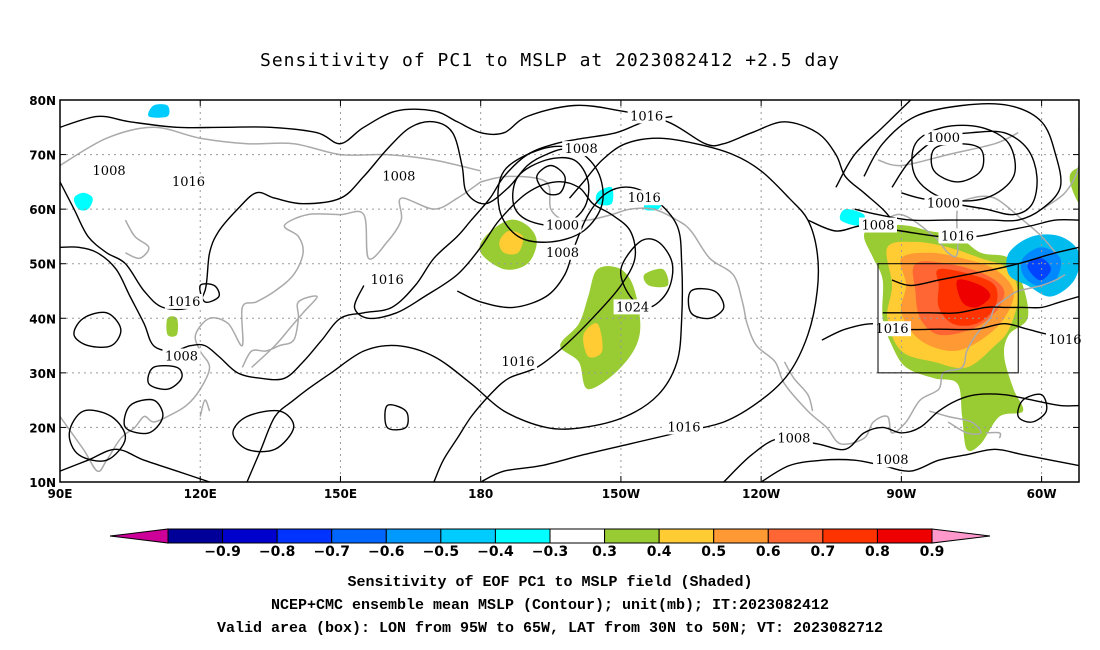 The image size is (1100, 650). What do you see at coordinates (386, 552) in the screenshot?
I see `colorbar-label: −0.6` at bounding box center [386, 552].